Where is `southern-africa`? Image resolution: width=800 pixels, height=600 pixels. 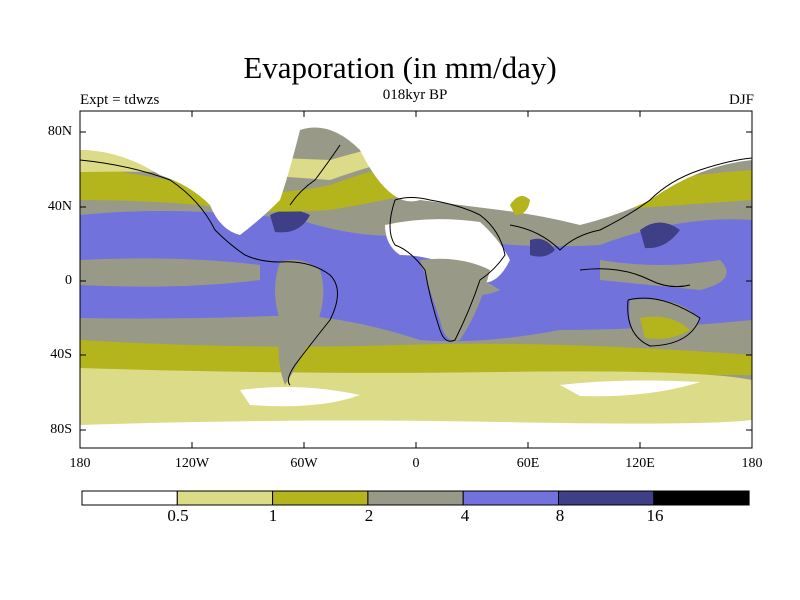 southern-africa is located at coordinates (455, 299).